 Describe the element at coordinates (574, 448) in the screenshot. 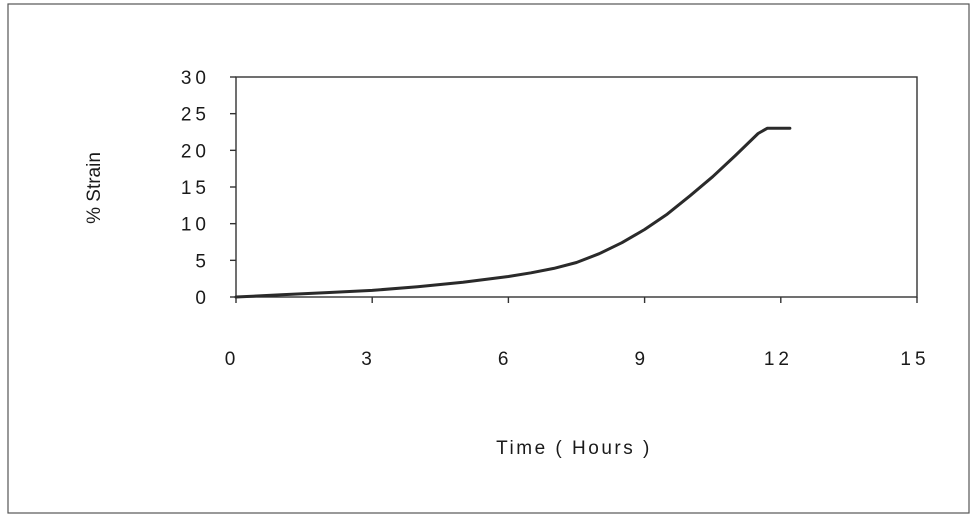

I see `x-axis-title: Time ( Hours )` at that location.